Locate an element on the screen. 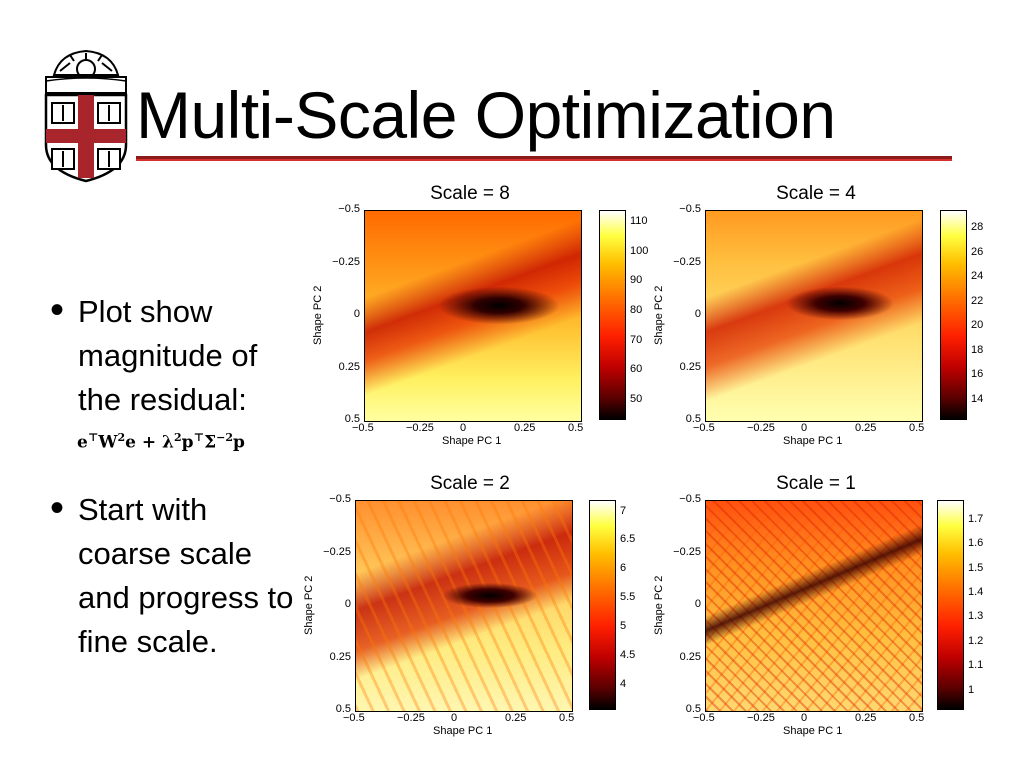 This screenshot has width=1024, height=768. title-divider is located at coordinates (544, 157).